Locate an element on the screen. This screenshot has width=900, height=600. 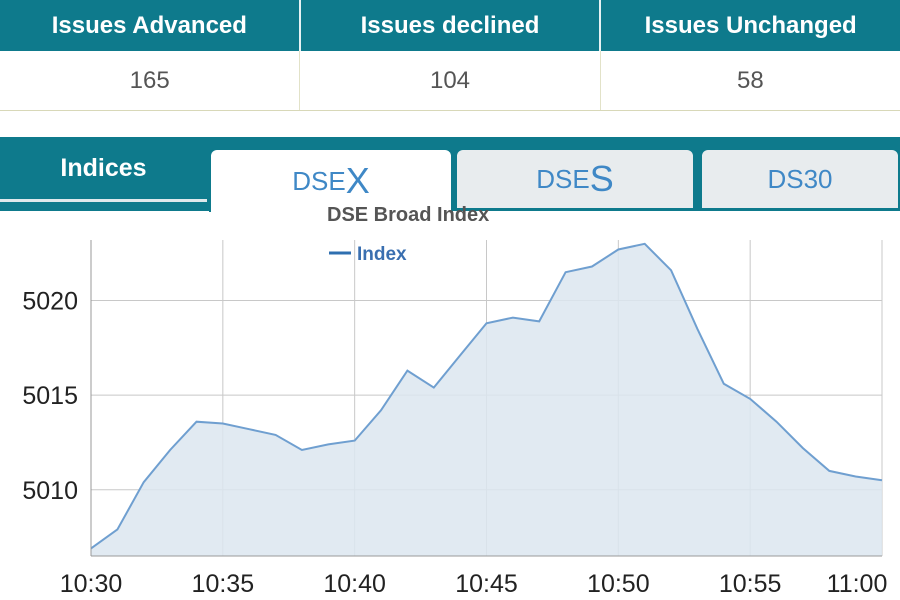
y-tick-label: 5020 is located at coordinates (50, 302).